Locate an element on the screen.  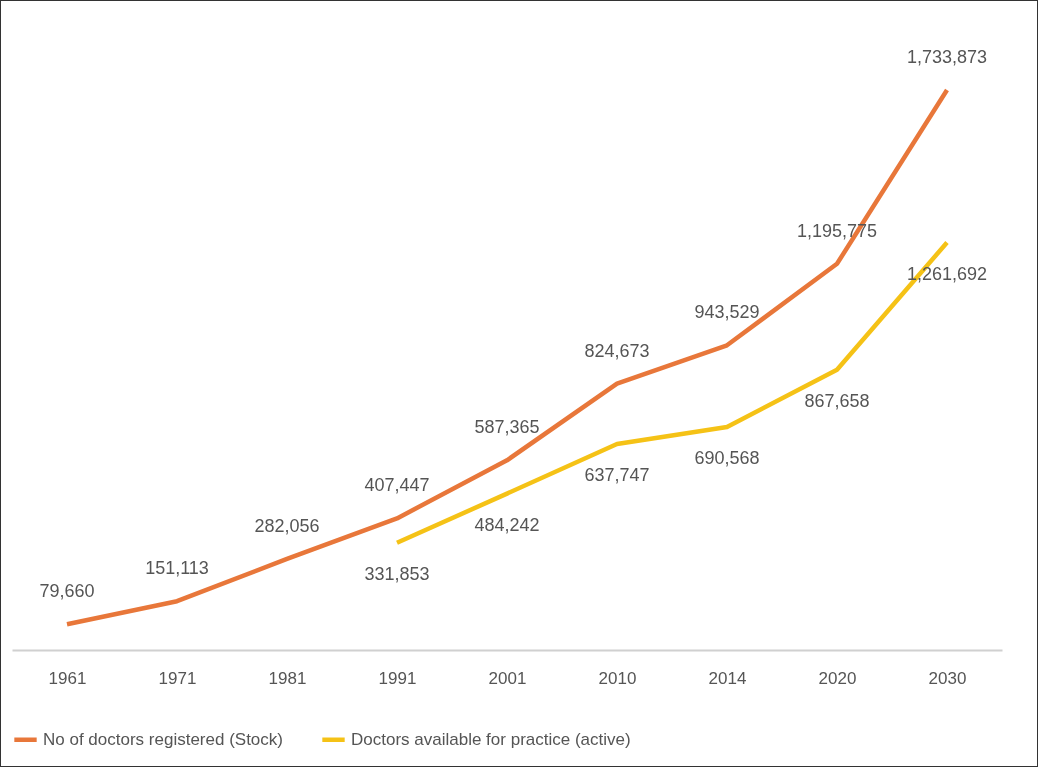
data-label: 282,056 is located at coordinates (287, 525).